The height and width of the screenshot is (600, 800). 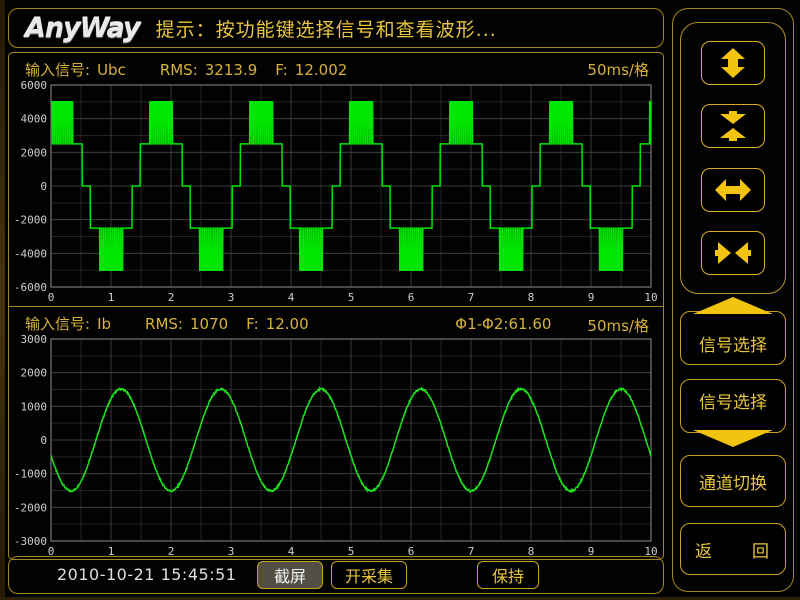 I want to click on waveform-trace-ib, so click(x=351, y=439).